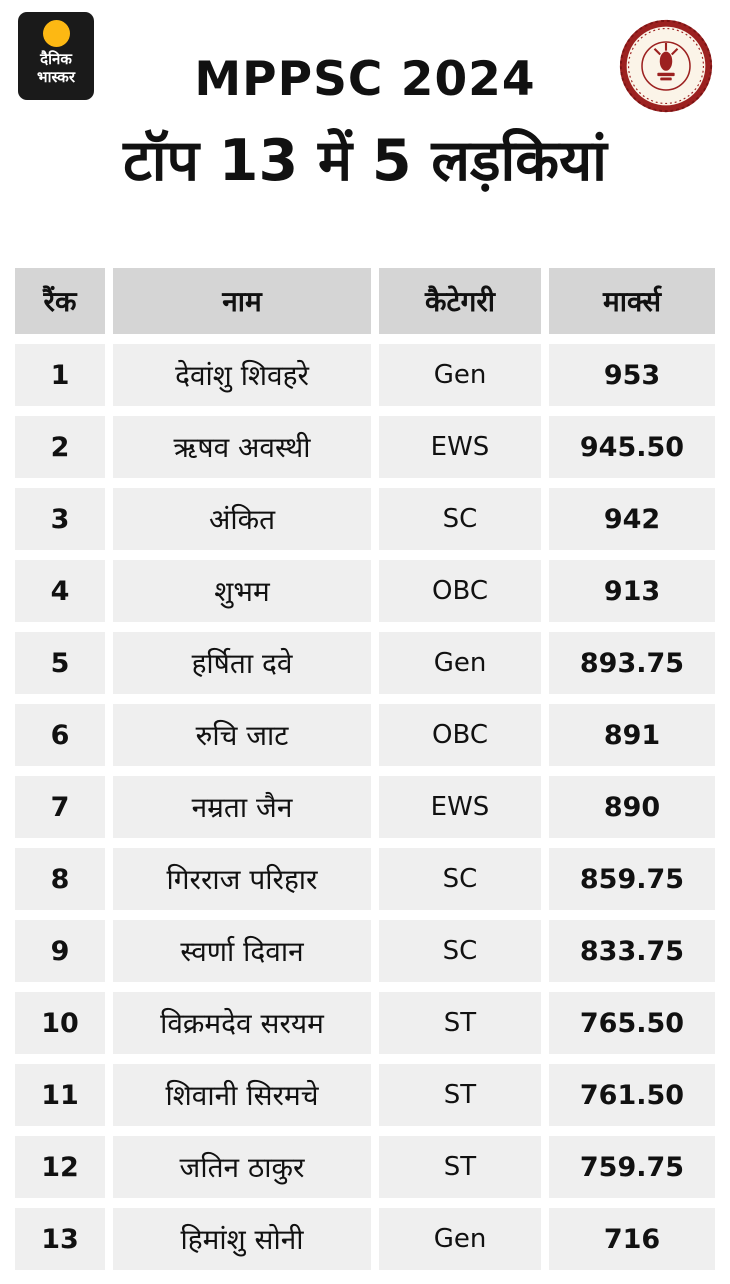 Image resolution: width=730 pixels, height=1284 pixels. Describe the element at coordinates (666, 66) in the screenshot. I see `mp-government-emblem-icon` at that location.